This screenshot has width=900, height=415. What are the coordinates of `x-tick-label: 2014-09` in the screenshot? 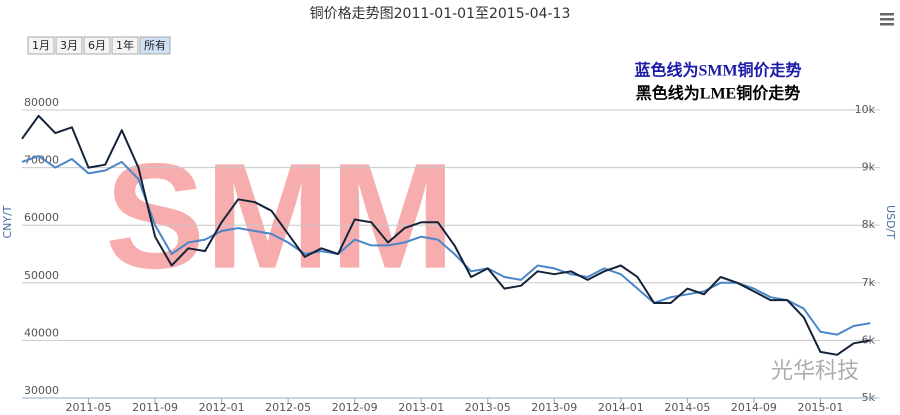 It's located at (754, 407).